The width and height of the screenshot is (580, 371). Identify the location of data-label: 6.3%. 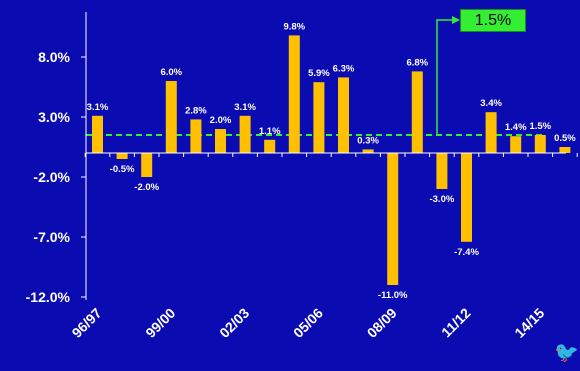
(344, 68).